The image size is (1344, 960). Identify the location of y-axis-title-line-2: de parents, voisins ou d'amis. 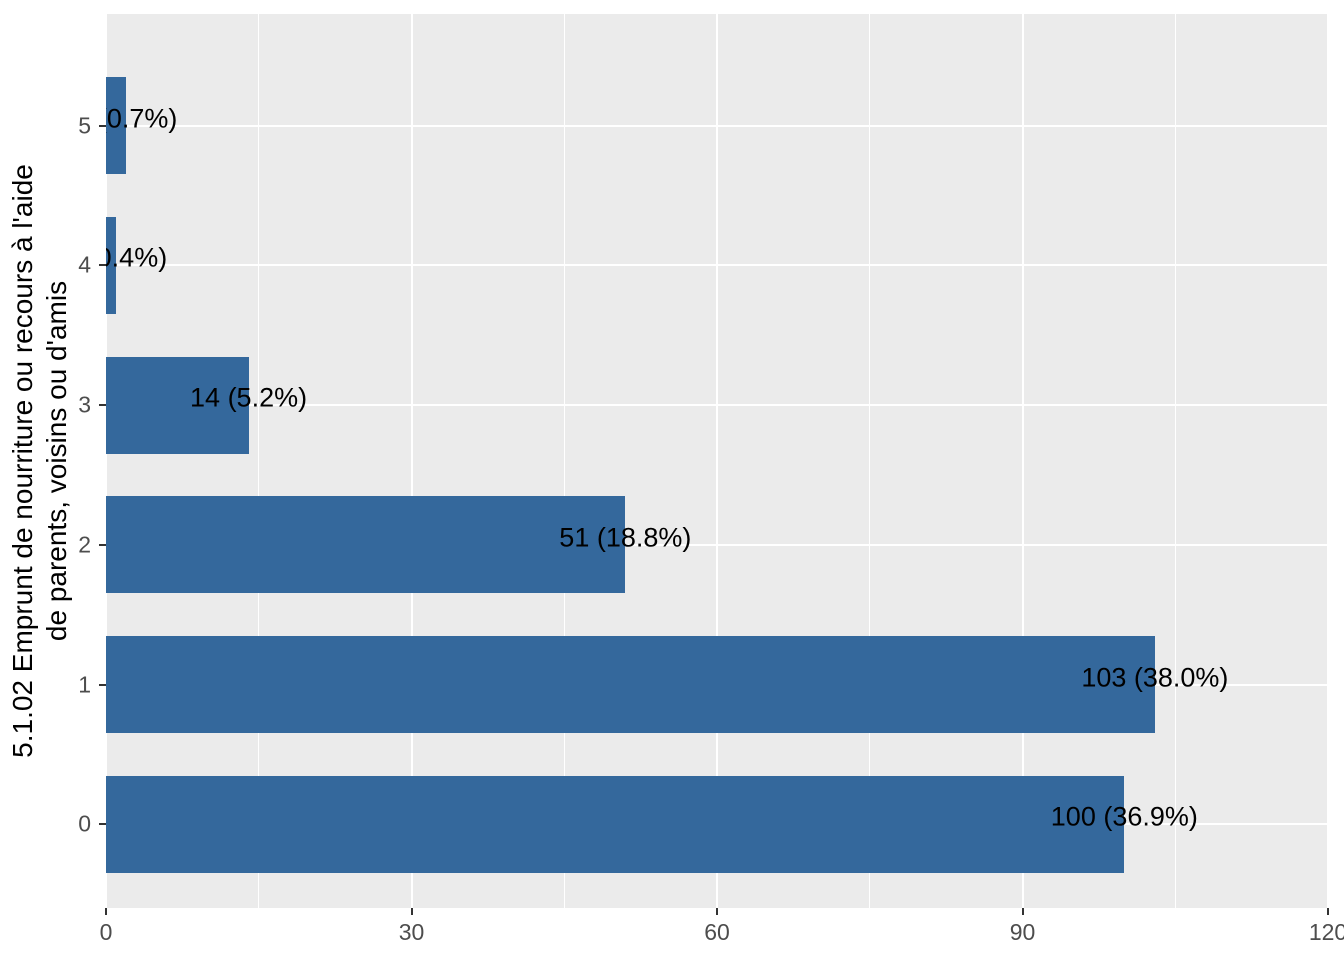
(56, 461).